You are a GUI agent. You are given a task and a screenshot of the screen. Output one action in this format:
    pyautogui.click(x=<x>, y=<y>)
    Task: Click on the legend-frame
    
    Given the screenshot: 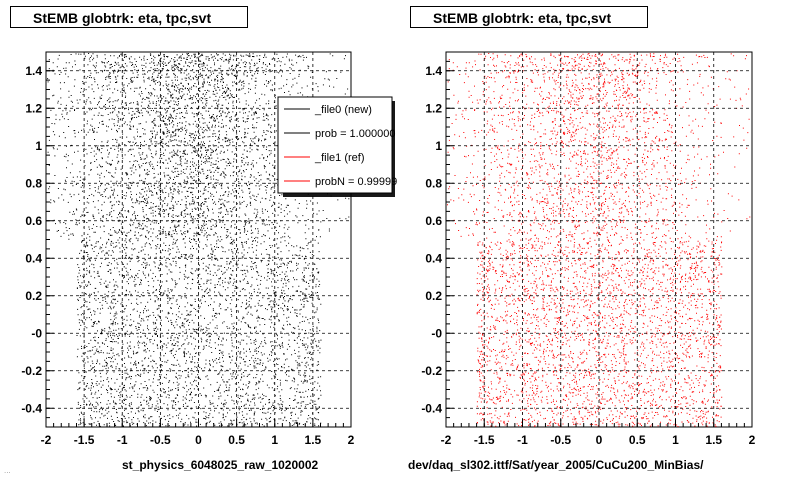 What is the action you would take?
    pyautogui.click(x=335, y=145)
    